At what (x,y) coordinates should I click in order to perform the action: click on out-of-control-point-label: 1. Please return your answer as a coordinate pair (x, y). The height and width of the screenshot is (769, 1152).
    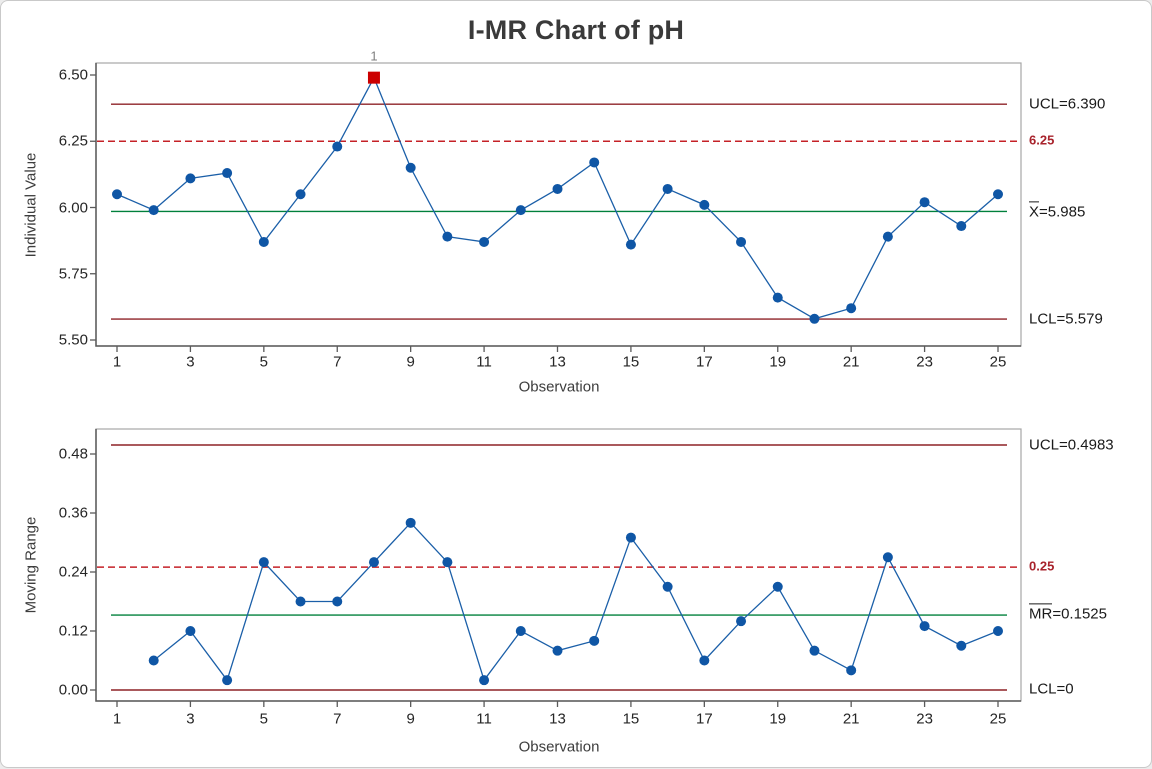
    Looking at the image, I should click on (374, 56).